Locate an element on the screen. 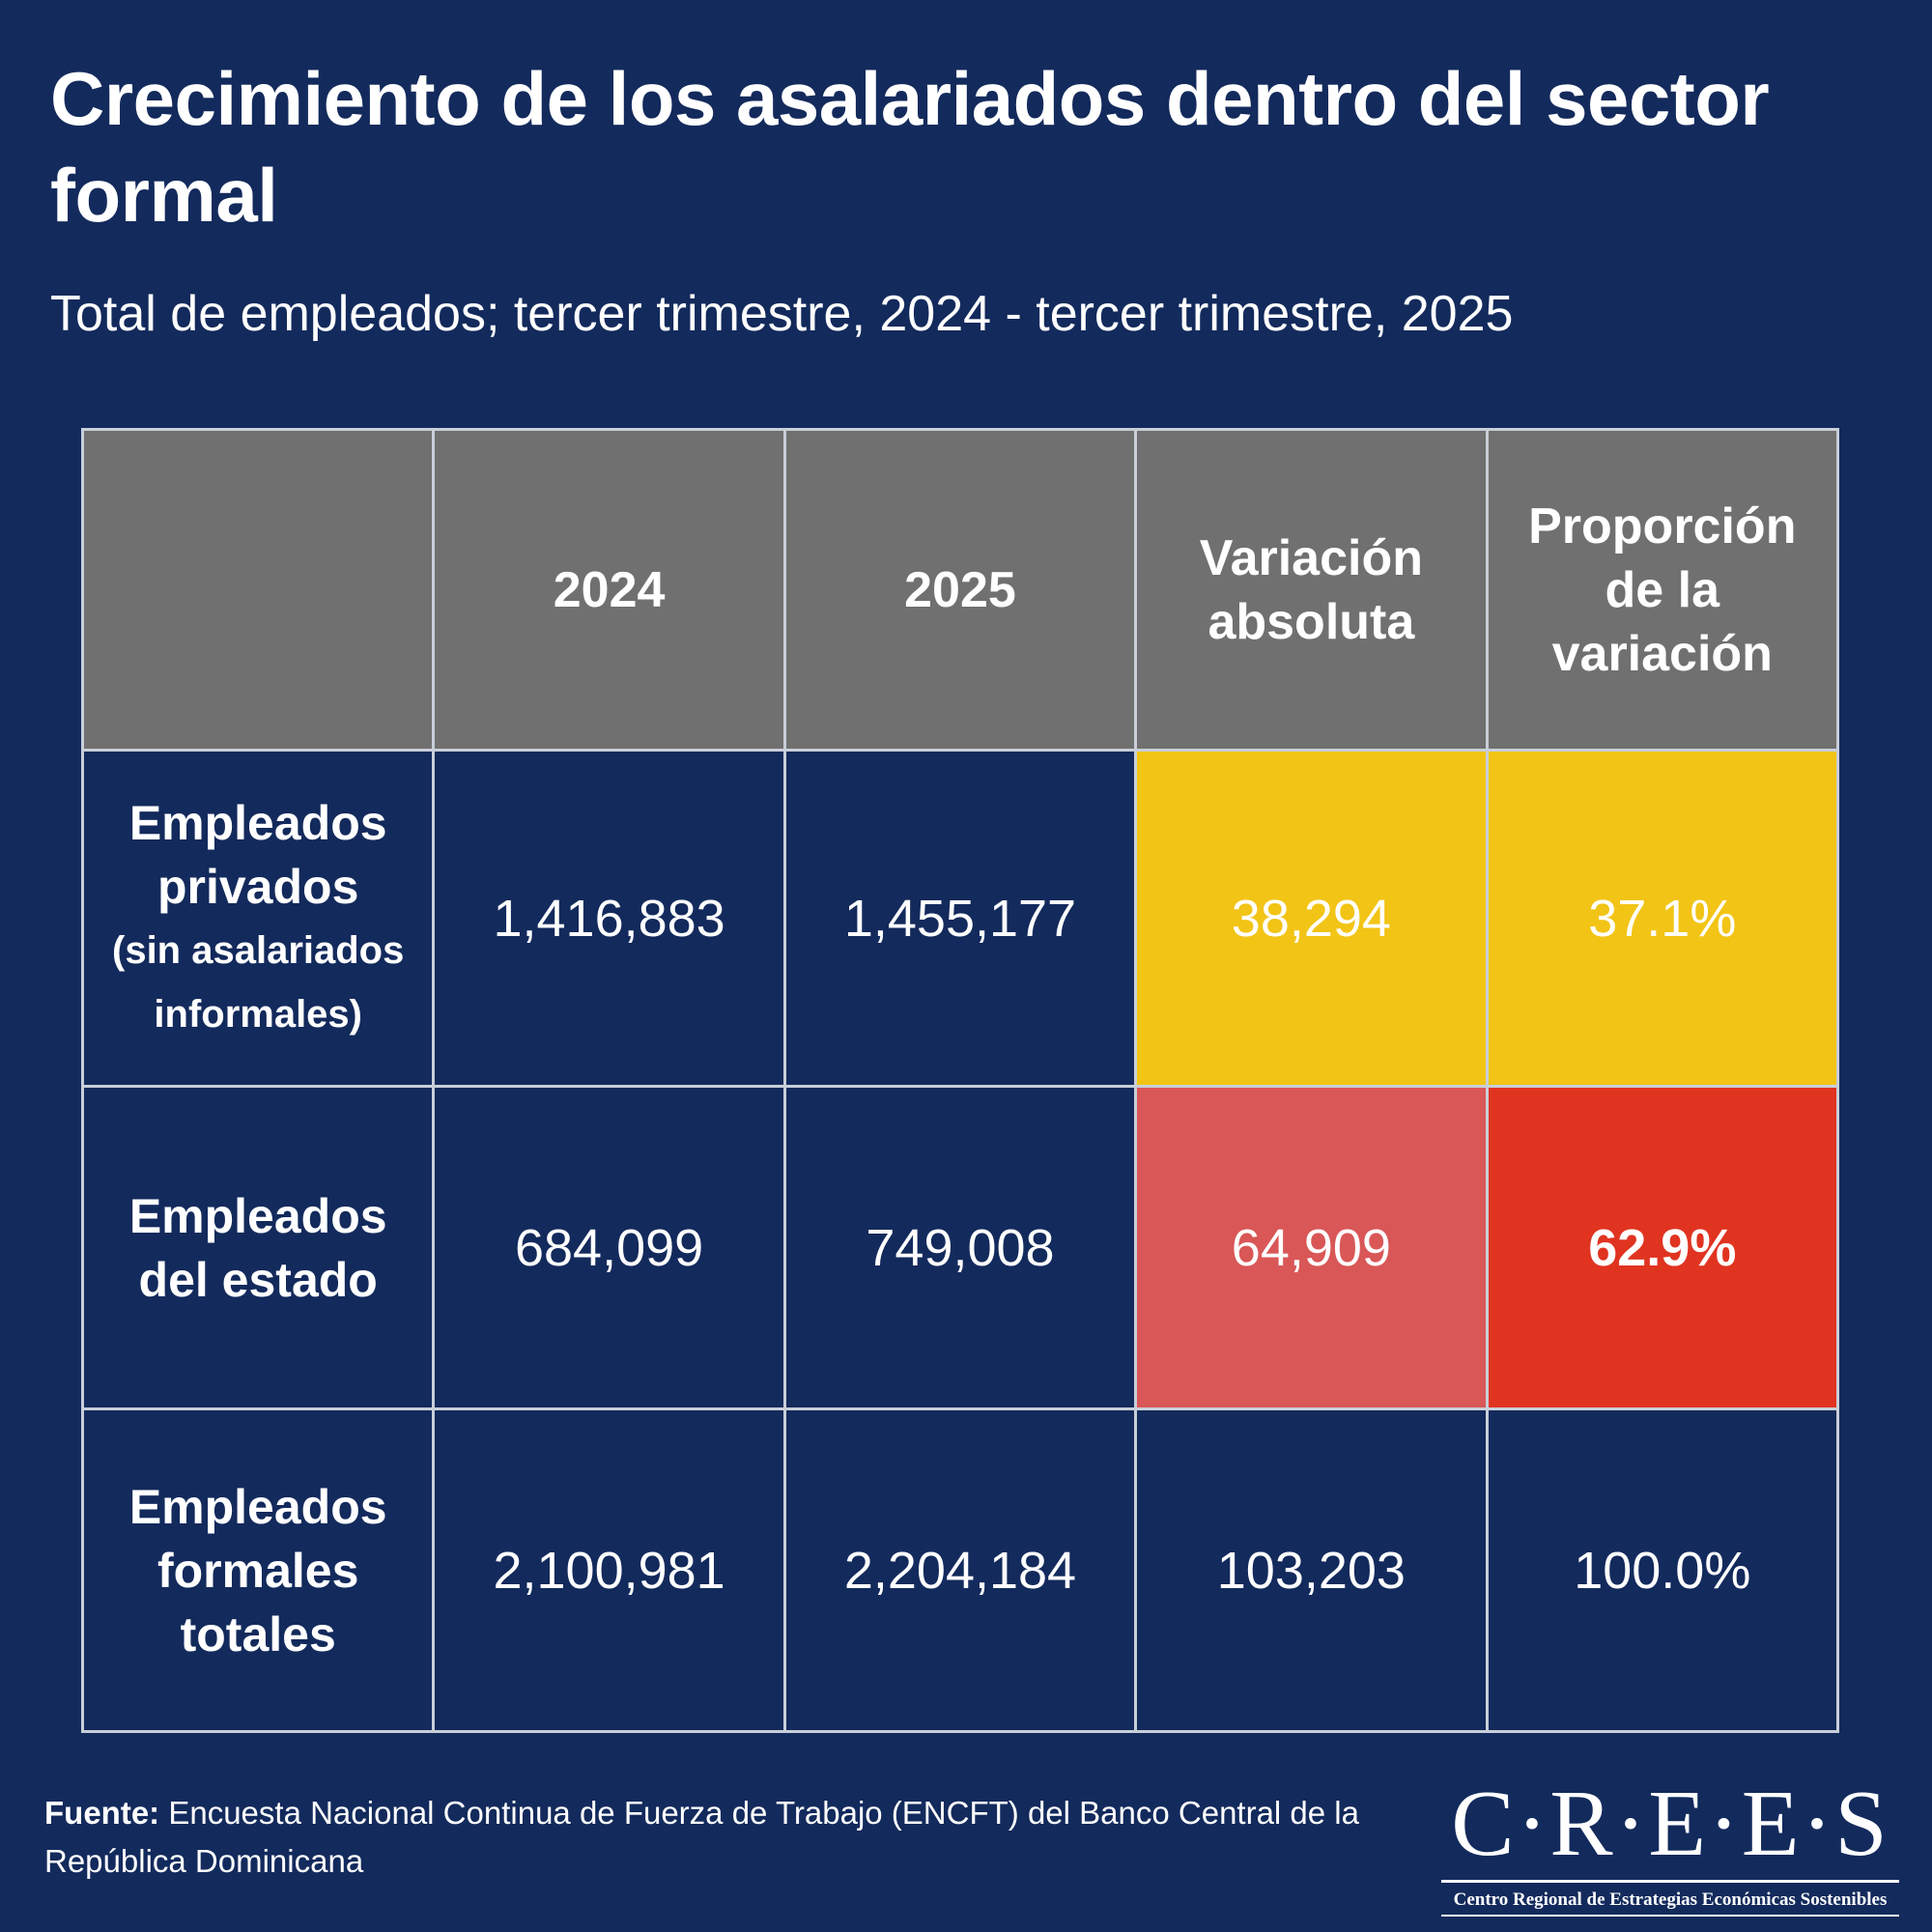 This screenshot has width=1932, height=1932. row-label-estado: Empleados del estado is located at coordinates (258, 1247).